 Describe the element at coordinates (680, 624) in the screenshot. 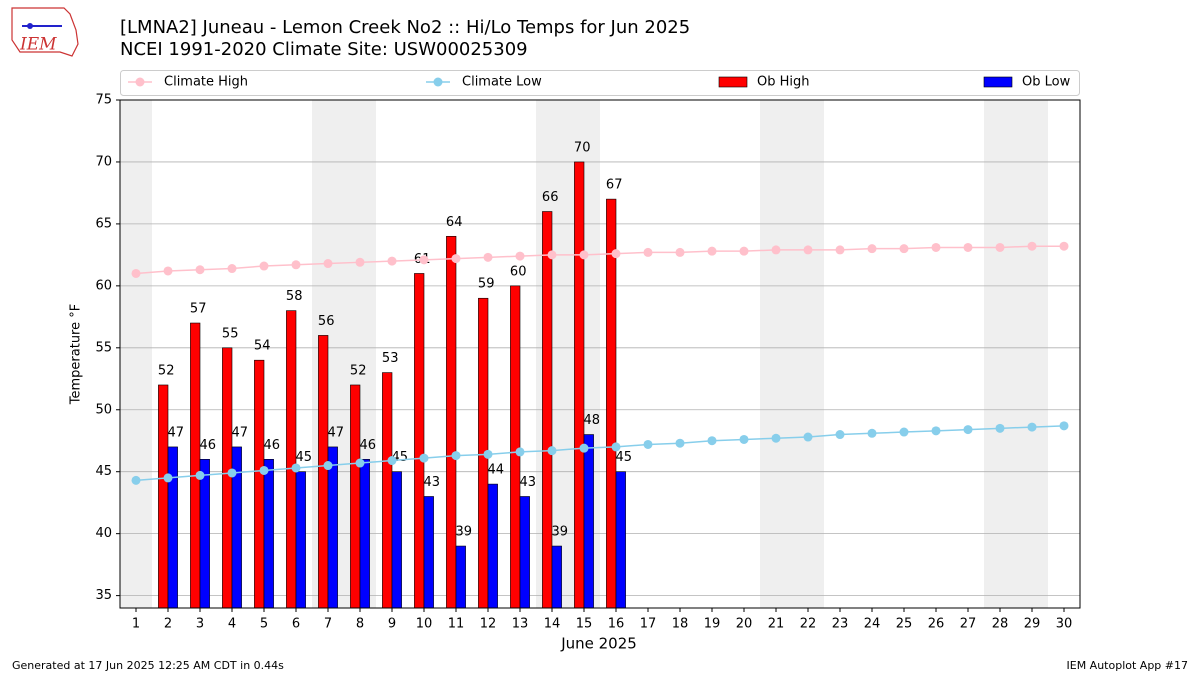

I see `x-tick-label: 18` at that location.